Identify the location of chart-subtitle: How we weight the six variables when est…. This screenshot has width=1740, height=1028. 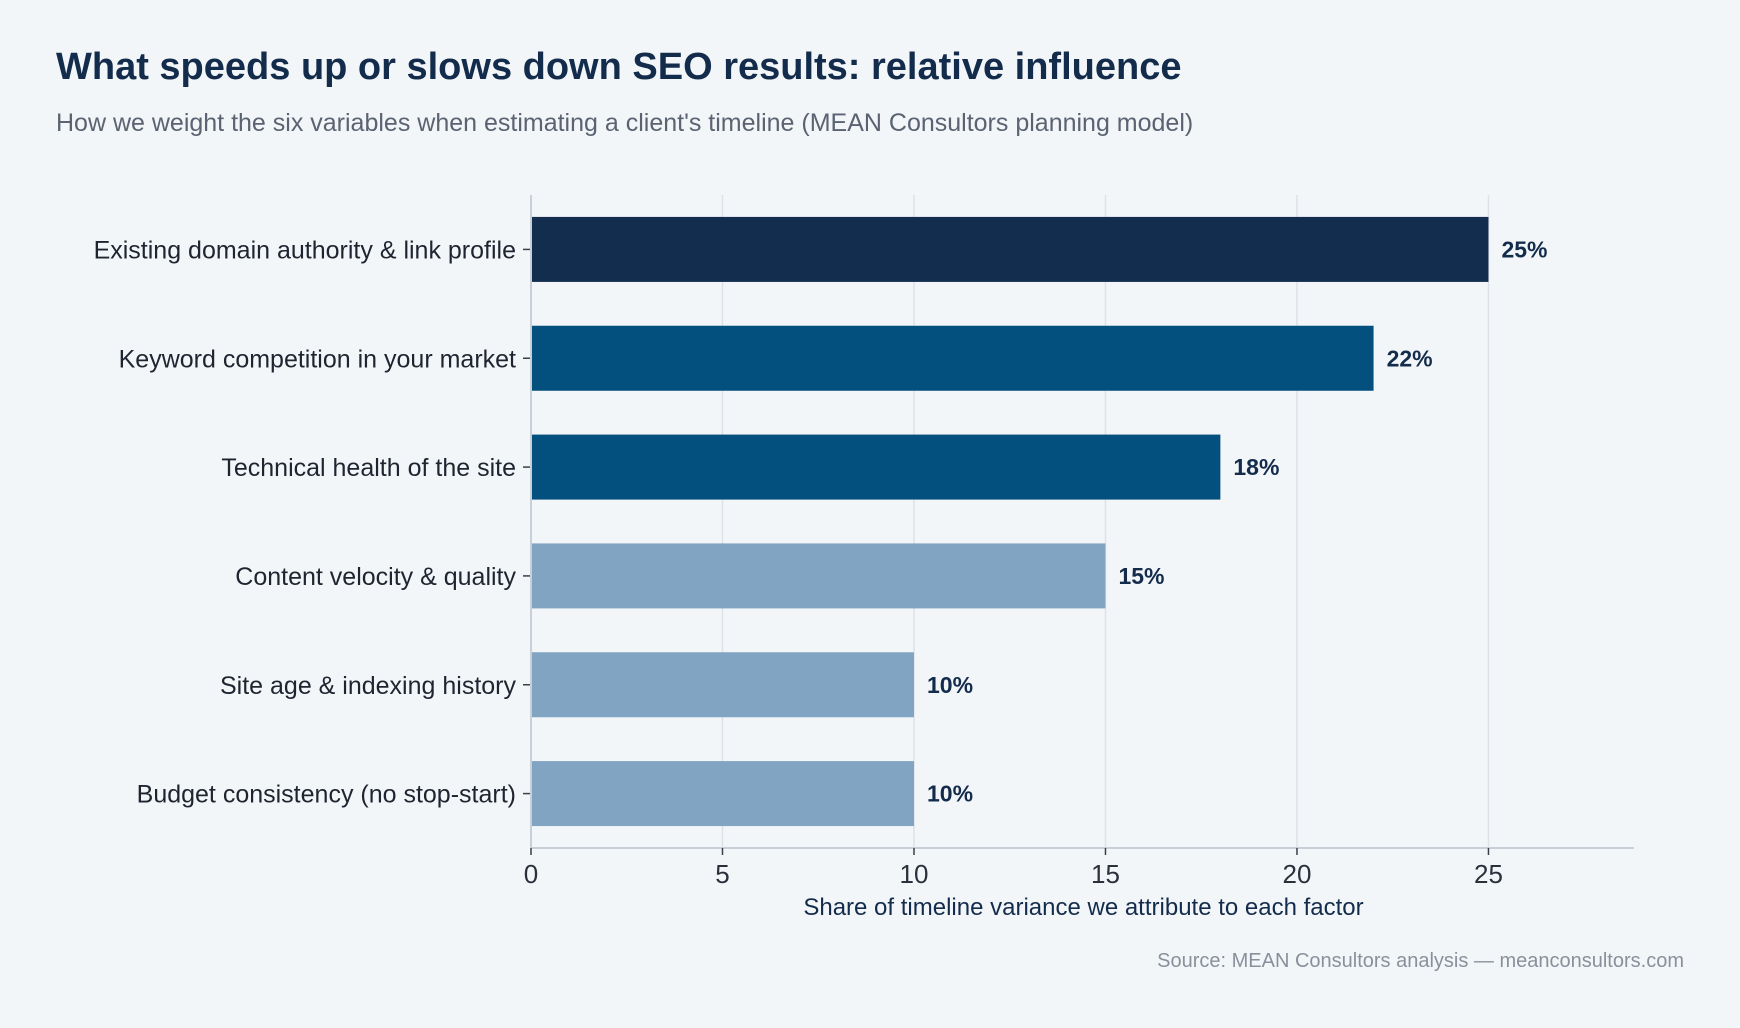
(625, 123).